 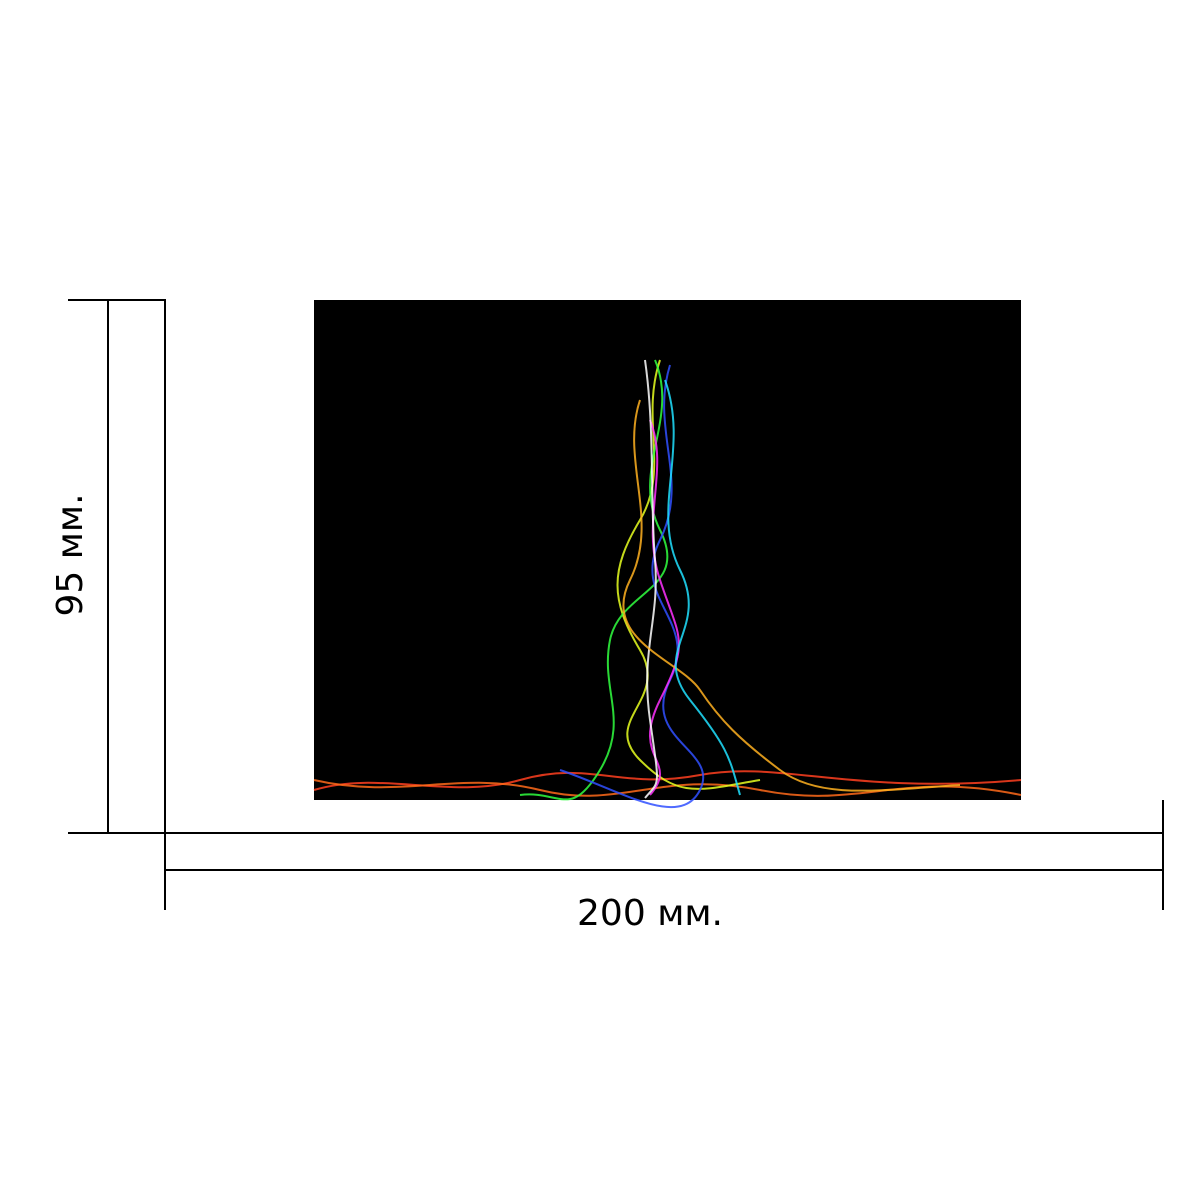 What do you see at coordinates (650, 913) in the screenshot?
I see `width-label: 200 мм.` at bounding box center [650, 913].